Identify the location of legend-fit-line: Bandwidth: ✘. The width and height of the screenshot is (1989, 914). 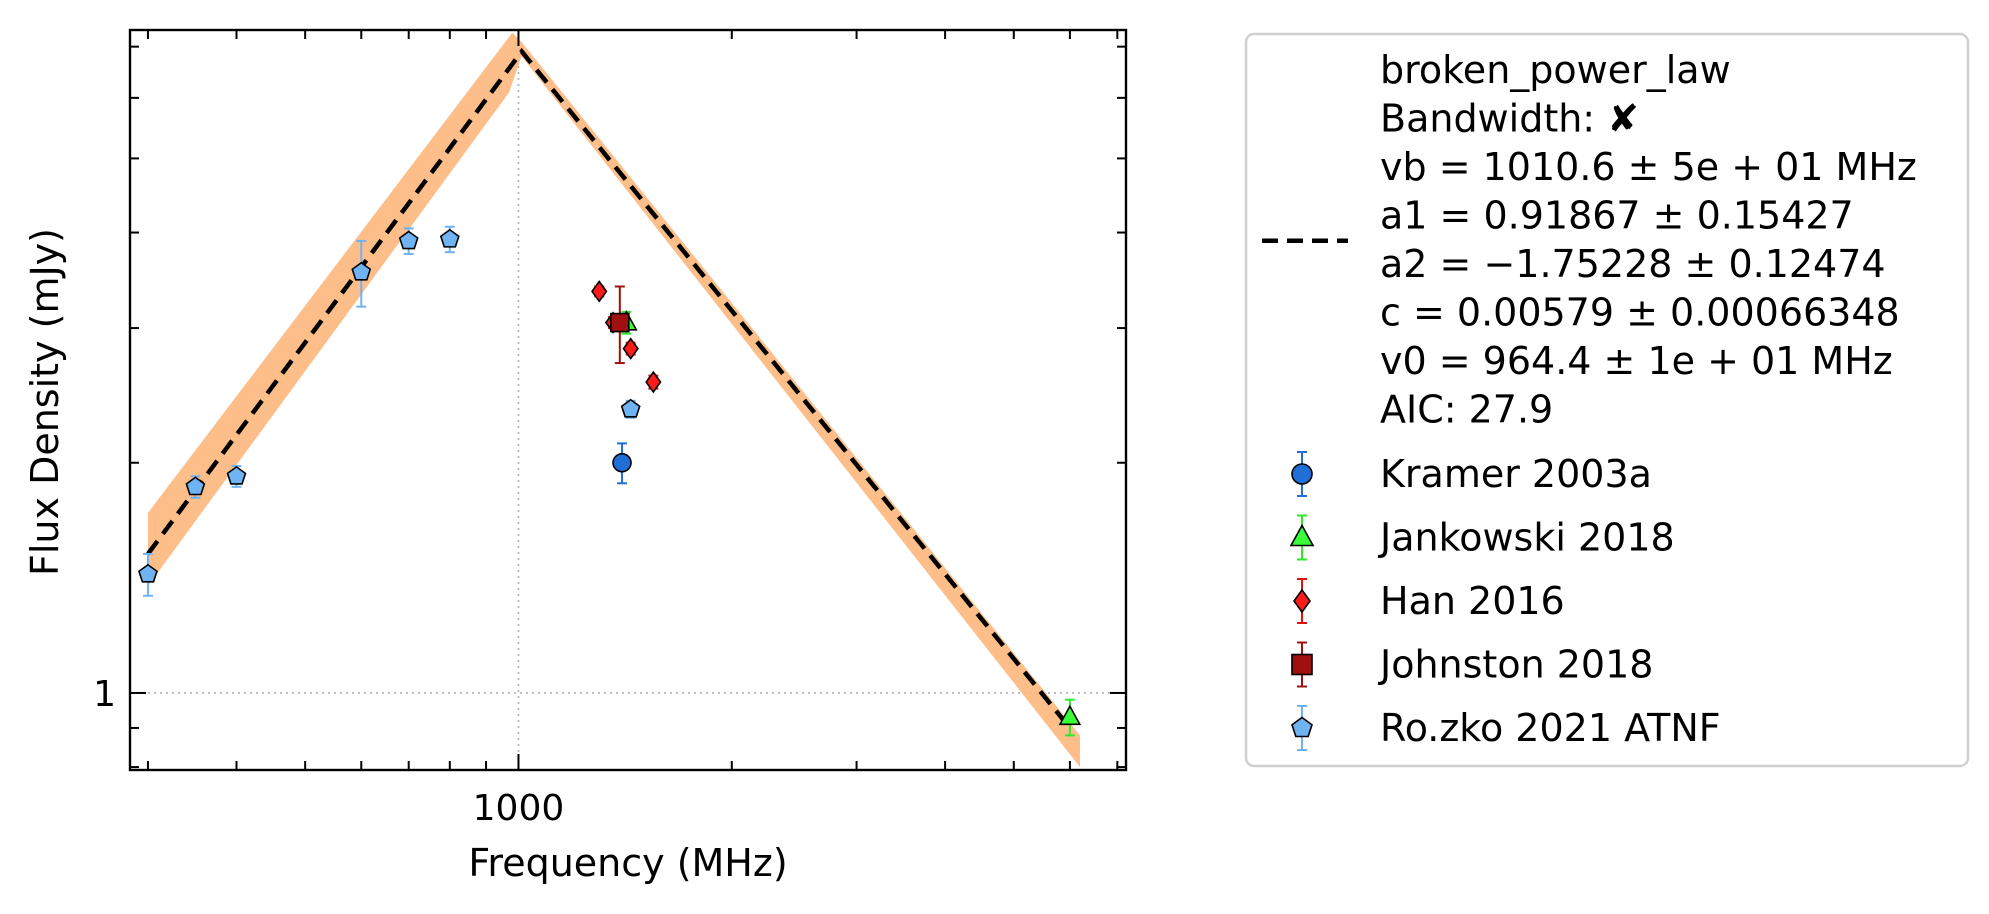
(1509, 119).